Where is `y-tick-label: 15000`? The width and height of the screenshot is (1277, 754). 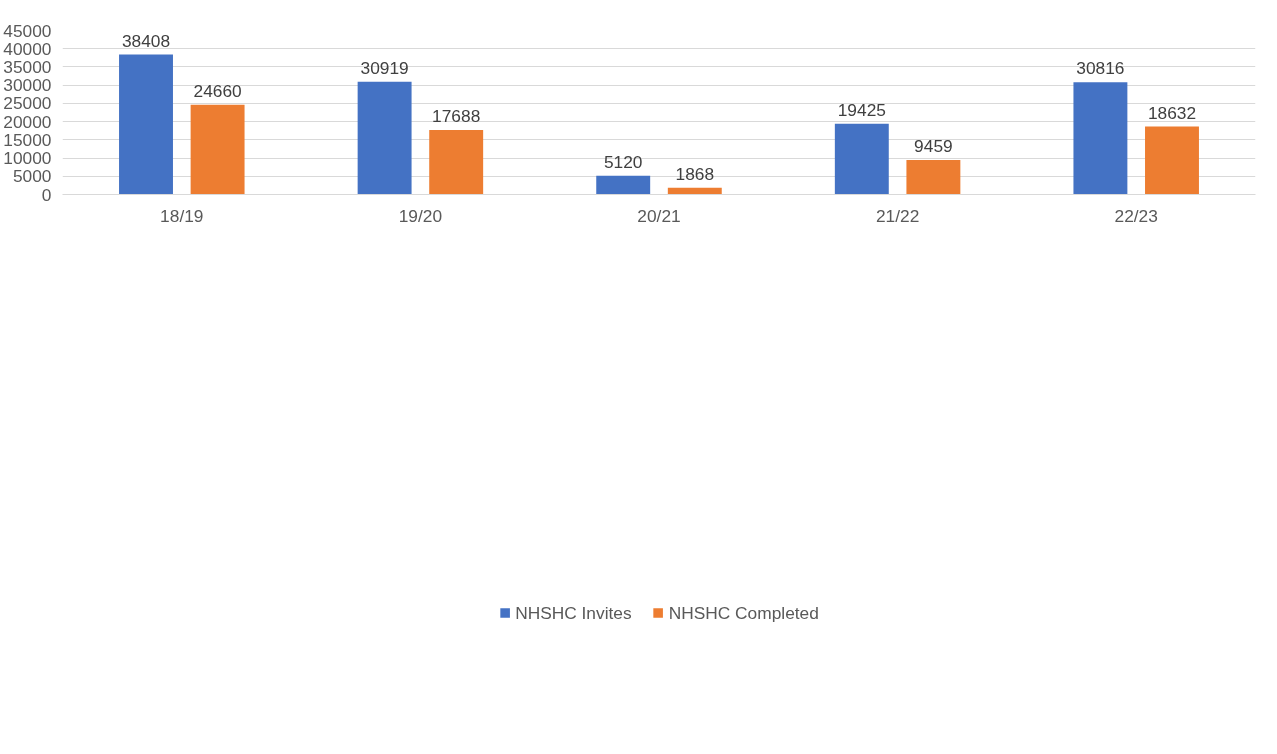 y-tick-label: 15000 is located at coordinates (27, 139).